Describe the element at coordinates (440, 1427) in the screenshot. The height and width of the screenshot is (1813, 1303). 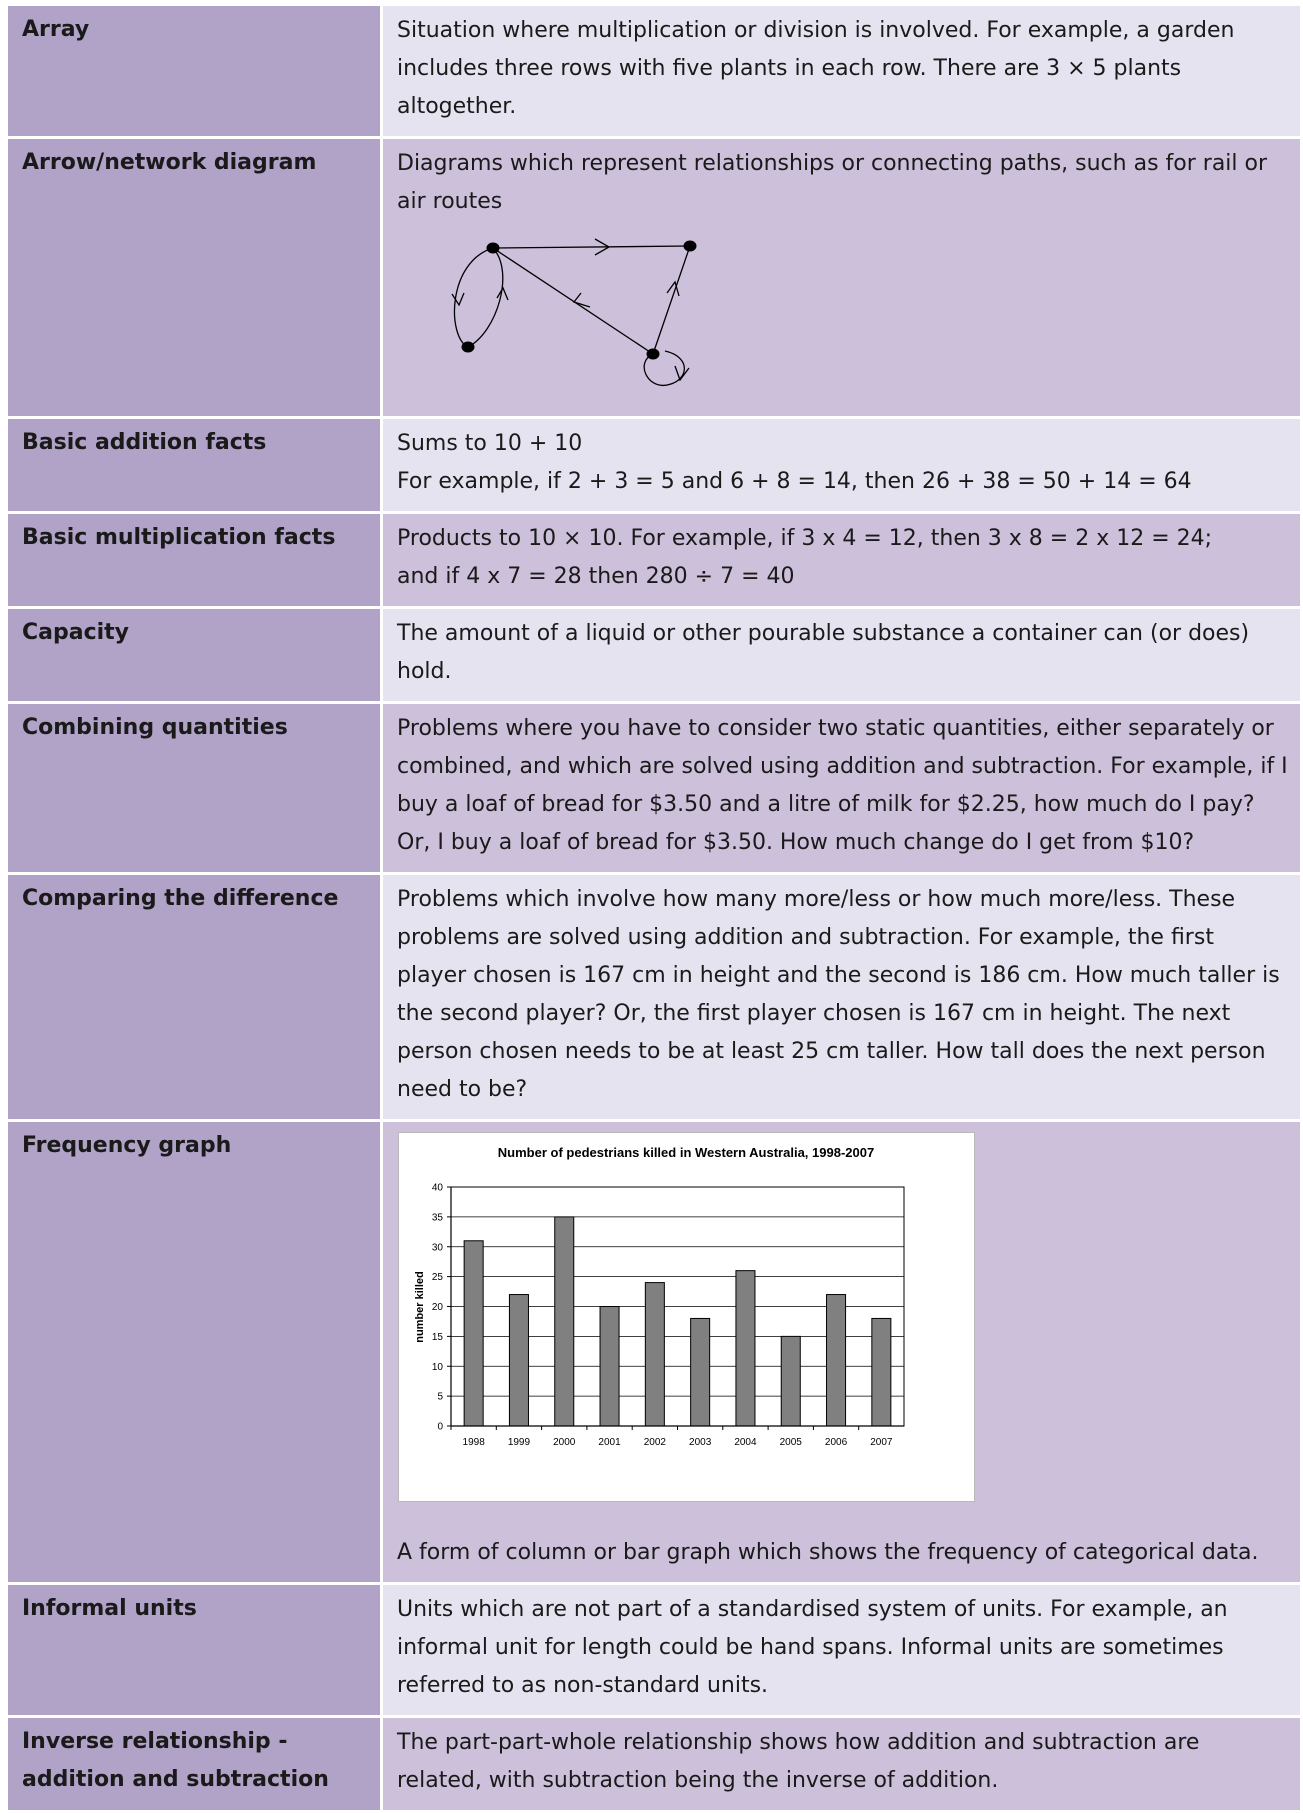
I see `y-tick-label: 0` at that location.